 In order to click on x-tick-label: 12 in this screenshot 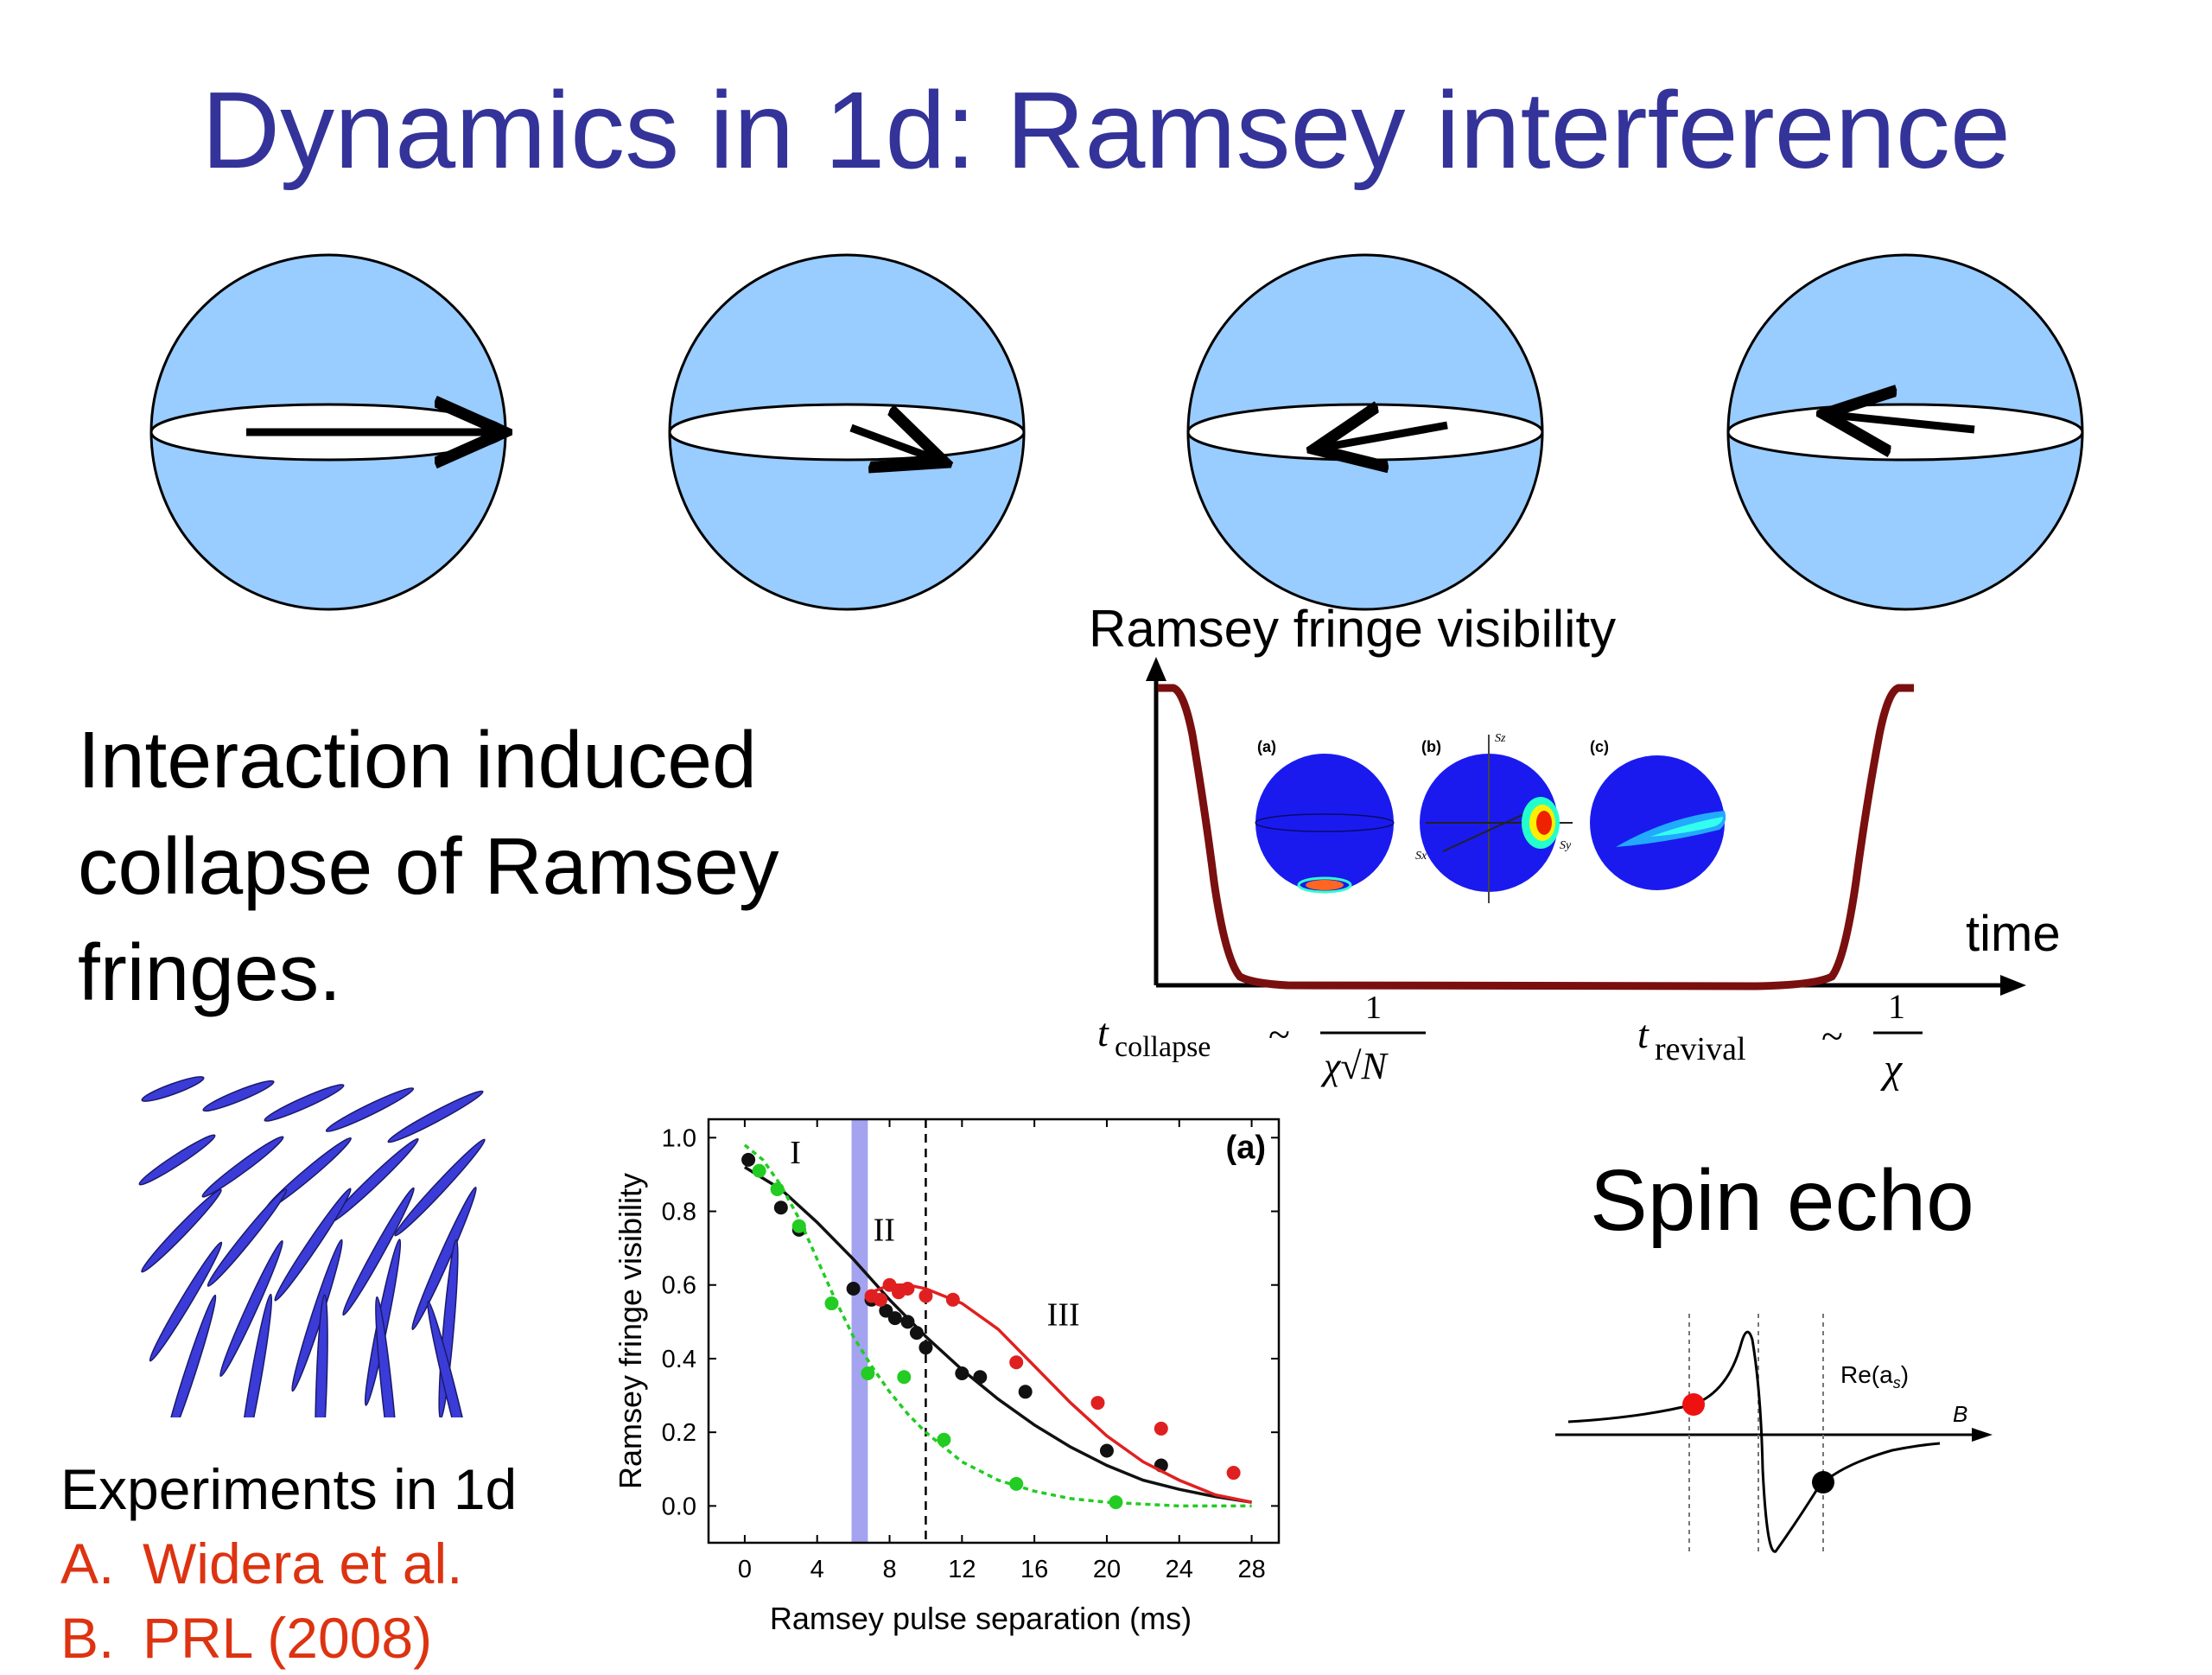, I will do `click(962, 1569)`.